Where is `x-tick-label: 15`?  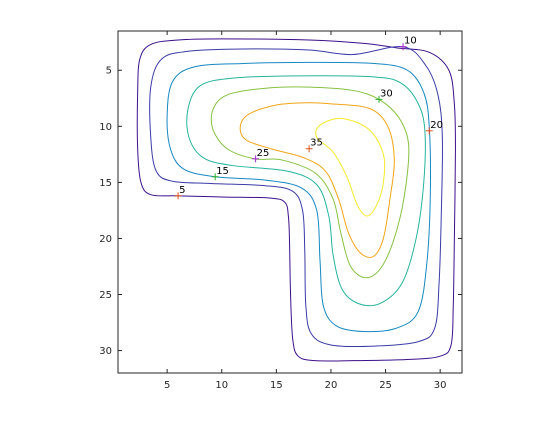 x-tick-label: 15 is located at coordinates (276, 385).